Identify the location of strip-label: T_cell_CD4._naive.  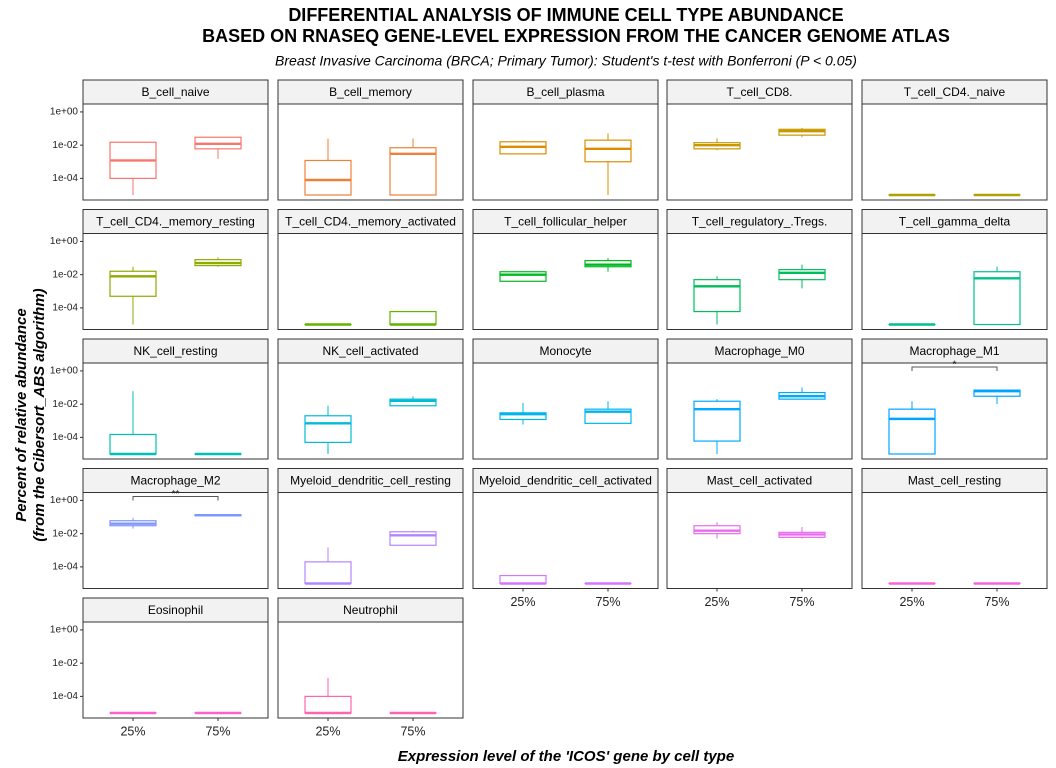
(955, 92).